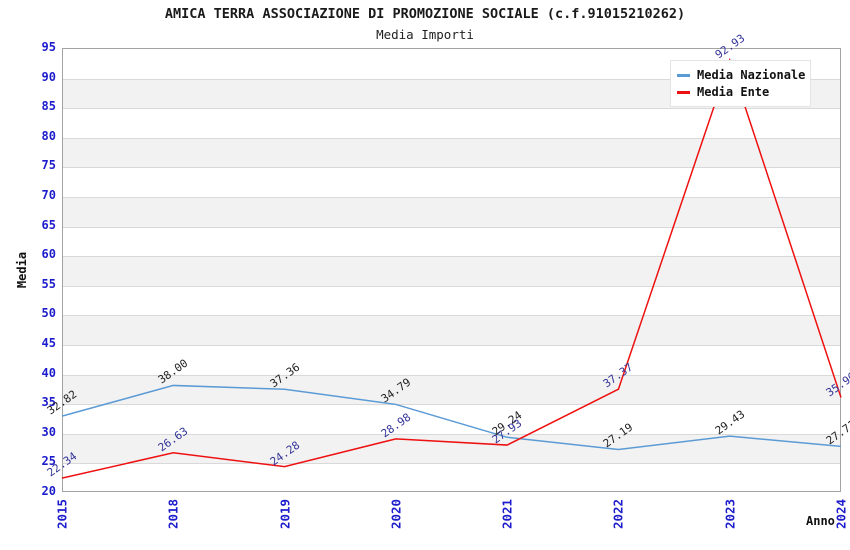 The image size is (850, 550). I want to click on legend: Media Nazionale Media Ente, so click(740, 83).